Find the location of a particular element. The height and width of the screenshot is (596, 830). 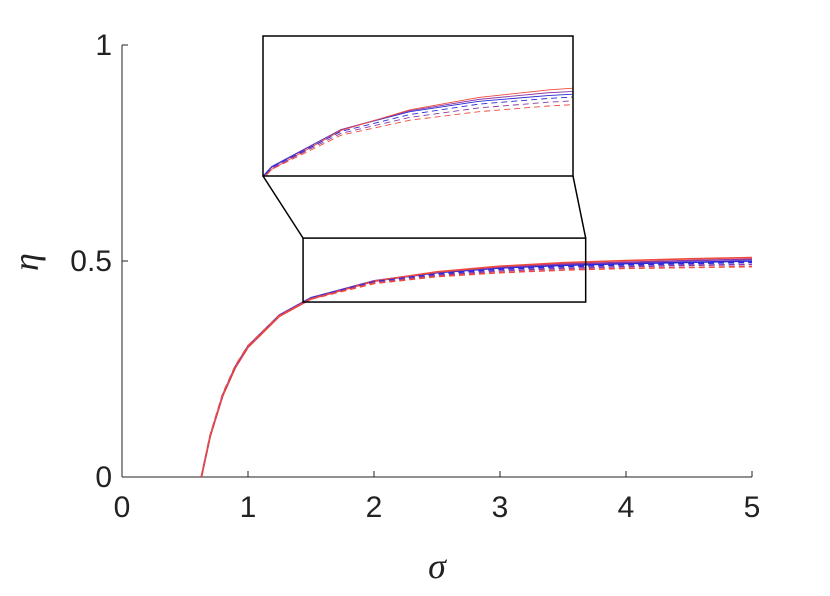

x-tick-label: 4 is located at coordinates (626, 507).